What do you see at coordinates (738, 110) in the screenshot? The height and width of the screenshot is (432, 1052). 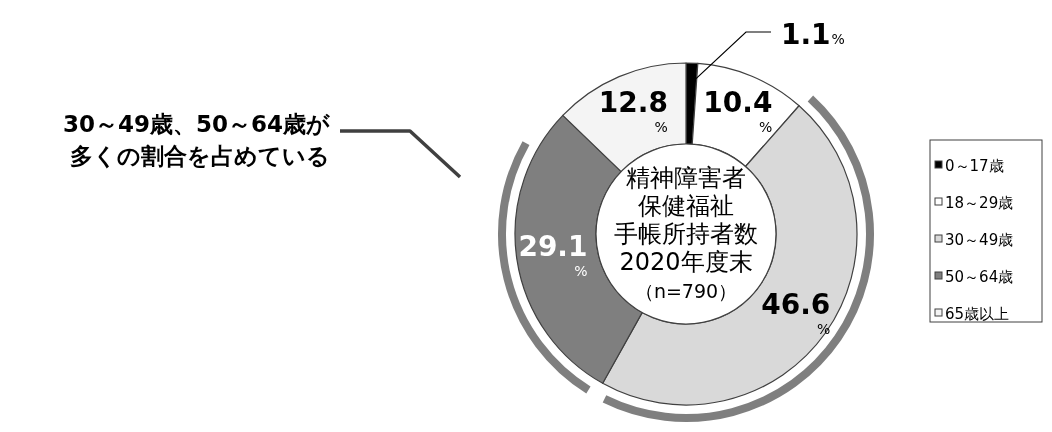 I see `data-label: 10.4%` at bounding box center [738, 110].